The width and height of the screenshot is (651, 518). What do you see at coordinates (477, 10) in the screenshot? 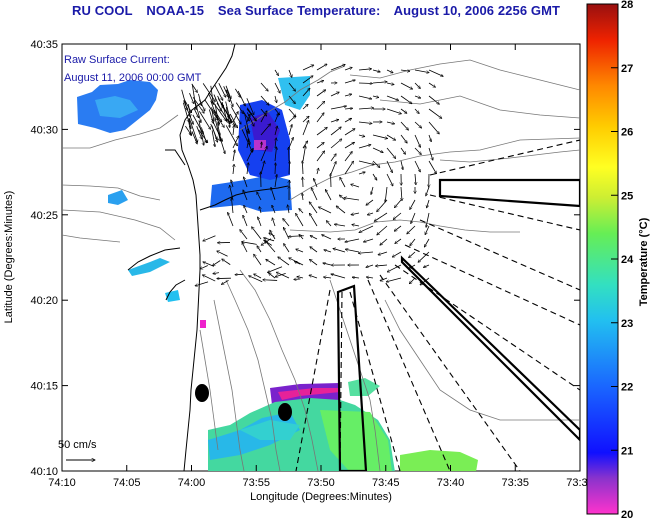
I see `title-datetime: August 10, 2006 2256 GMT` at bounding box center [477, 10].